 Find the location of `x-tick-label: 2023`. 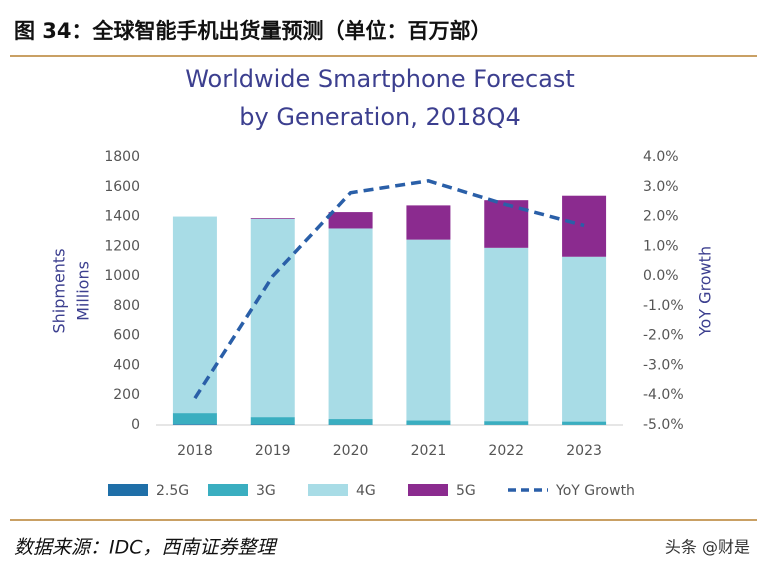

x-tick-label: 2023 is located at coordinates (584, 451).